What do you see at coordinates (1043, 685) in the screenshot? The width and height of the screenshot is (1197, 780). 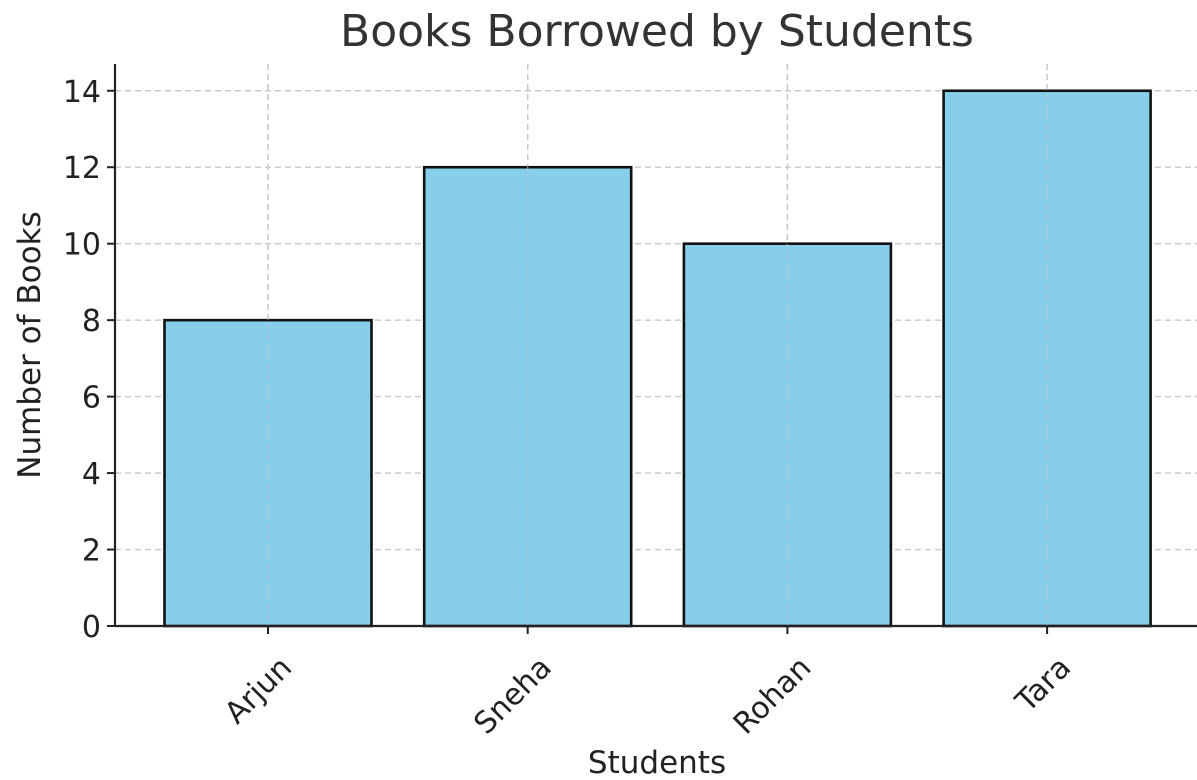 I see `x-tick-label-tara: Tara` at bounding box center [1043, 685].